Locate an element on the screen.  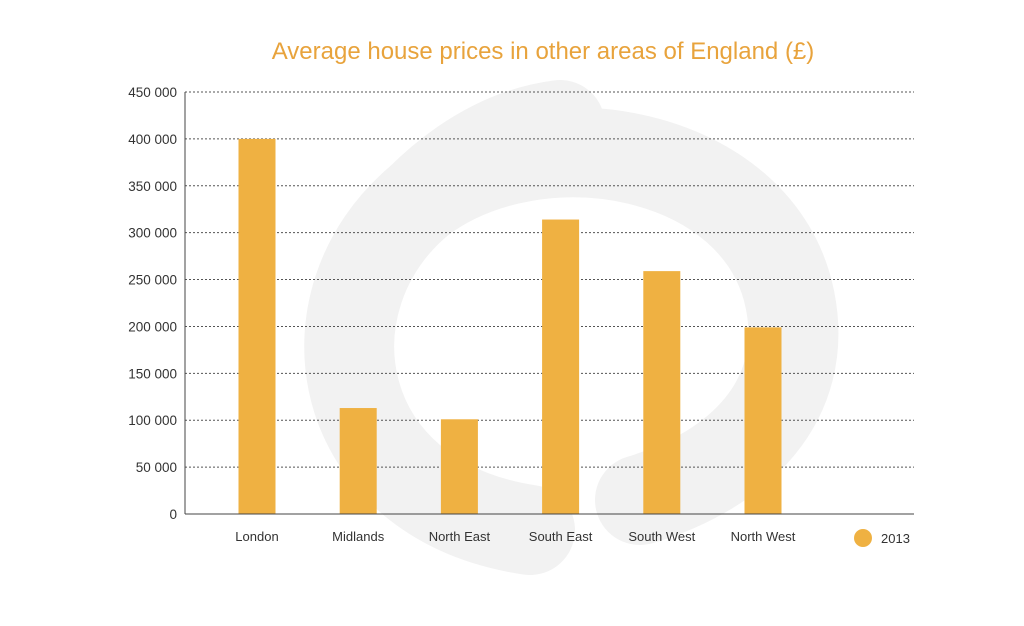
y-tick-label: 450 000 is located at coordinates (152, 92).